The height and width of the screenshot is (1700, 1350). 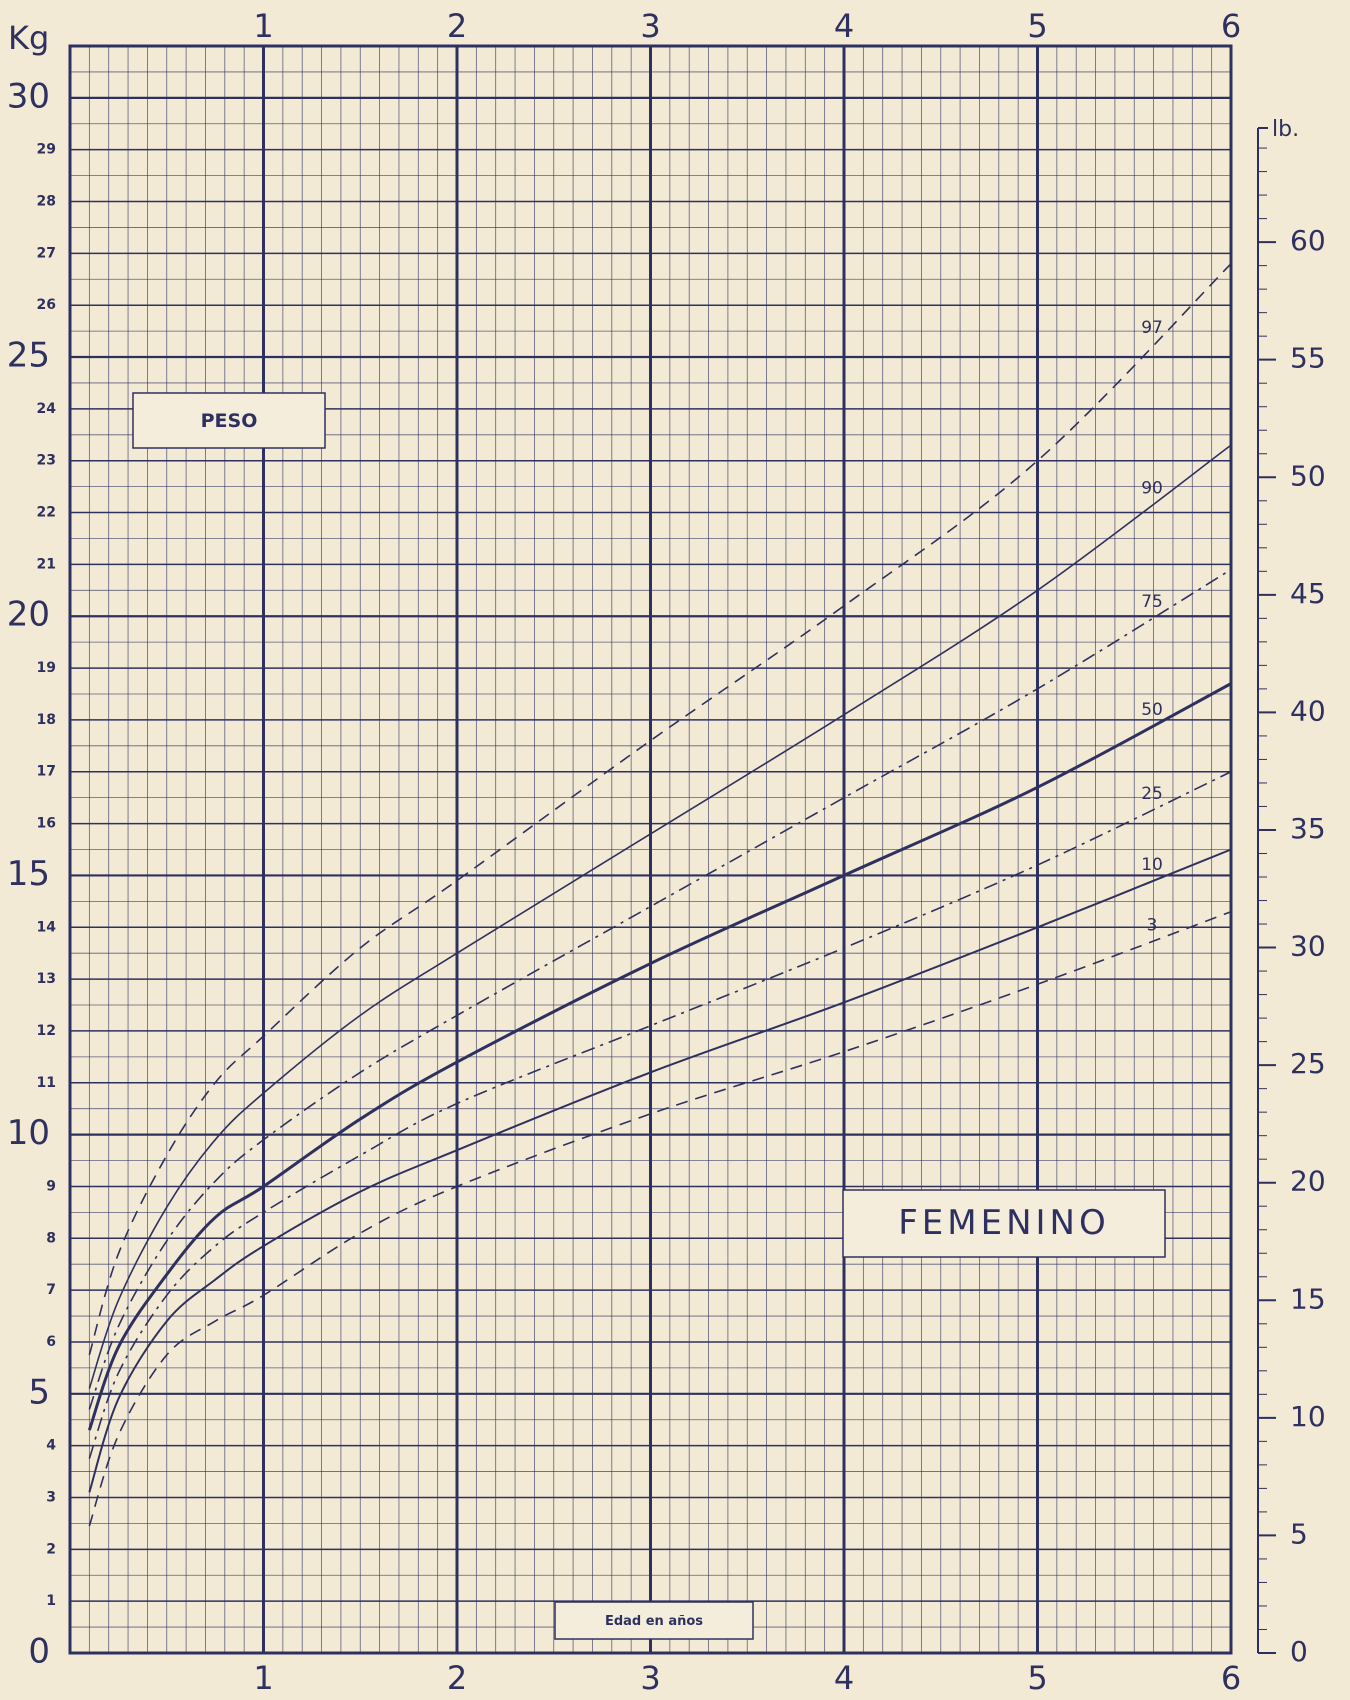 What do you see at coordinates (28, 1133) in the screenshot?
I see `y-tick-label: 10` at bounding box center [28, 1133].